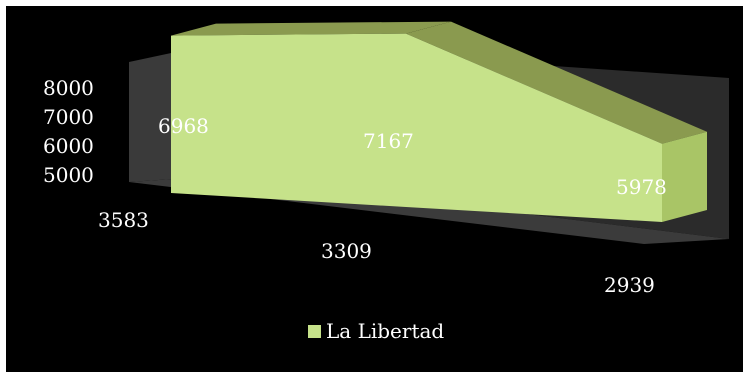 The width and height of the screenshot is (749, 378). I want to click on legend-swatch, so click(314, 331).